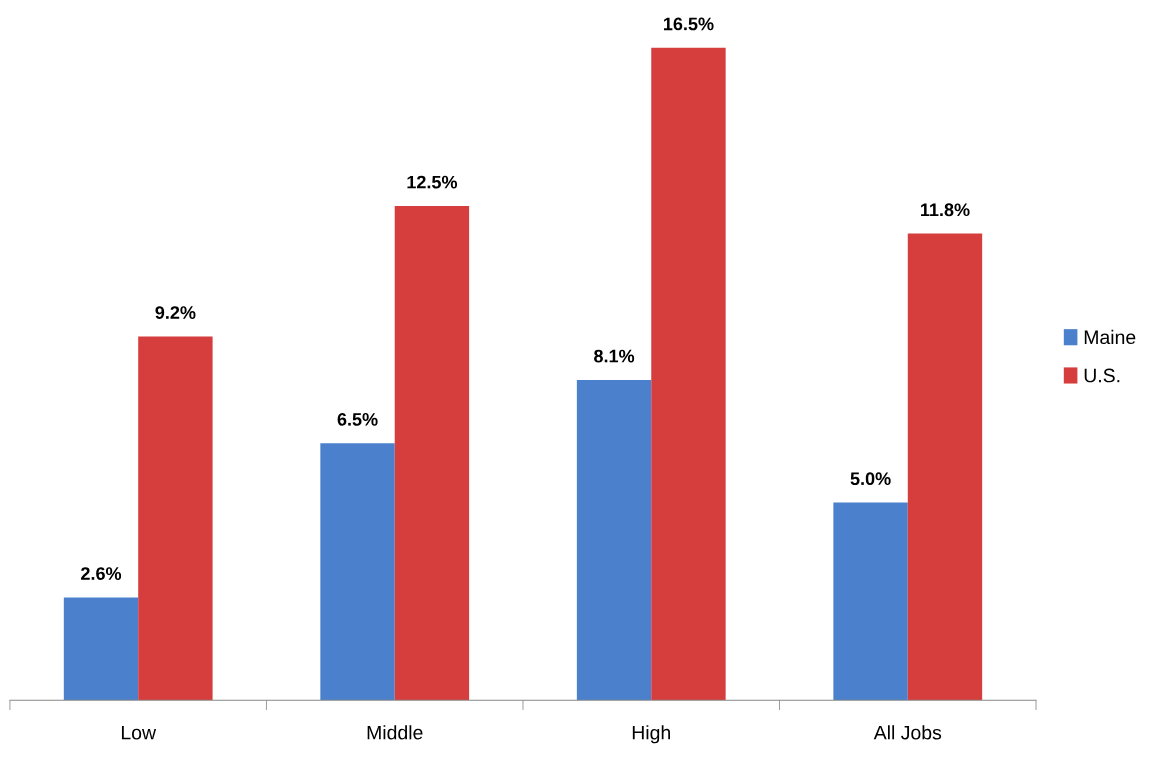  Describe the element at coordinates (175, 312) in the screenshot. I see `data-label: 9.2%` at that location.